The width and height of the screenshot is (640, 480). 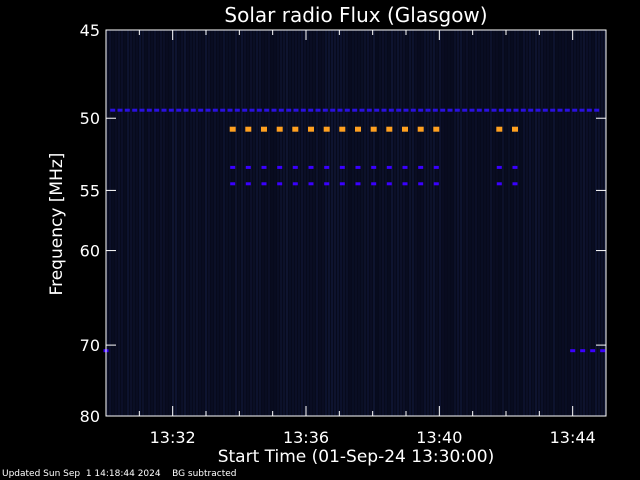 What do you see at coordinates (90, 416) in the screenshot?
I see `y-tick-label: 80` at bounding box center [90, 416].